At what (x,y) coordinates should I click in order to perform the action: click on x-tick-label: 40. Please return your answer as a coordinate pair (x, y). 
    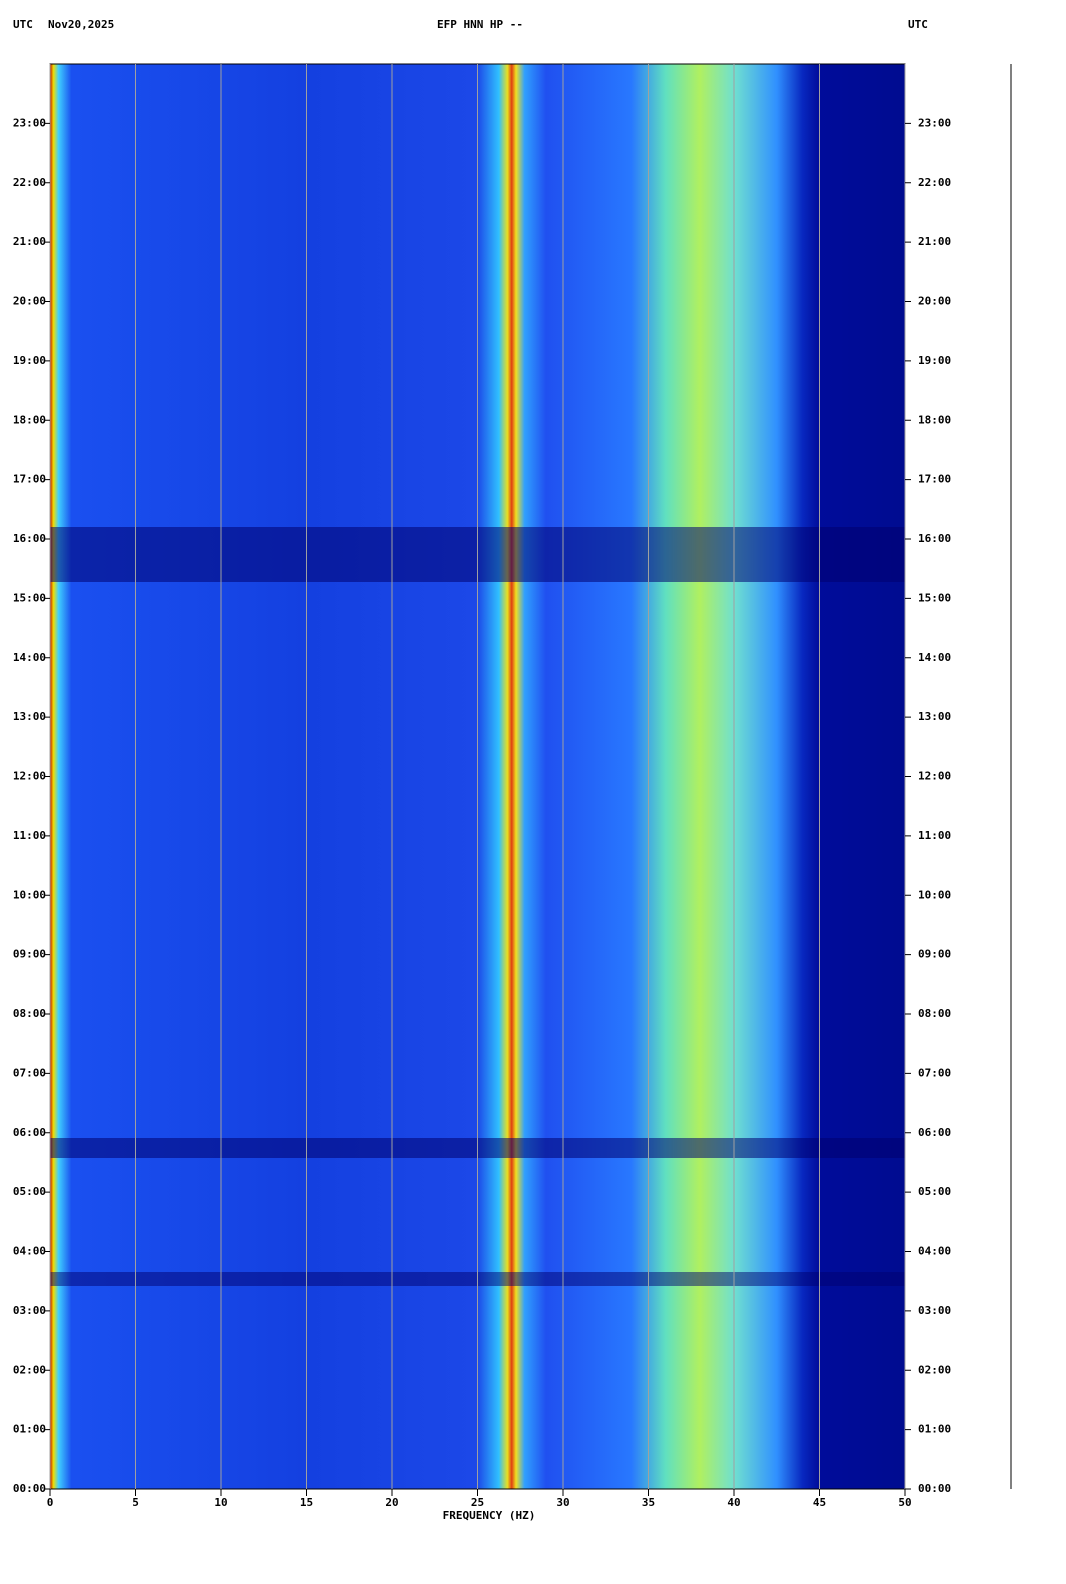
    Looking at the image, I should click on (733, 1502).